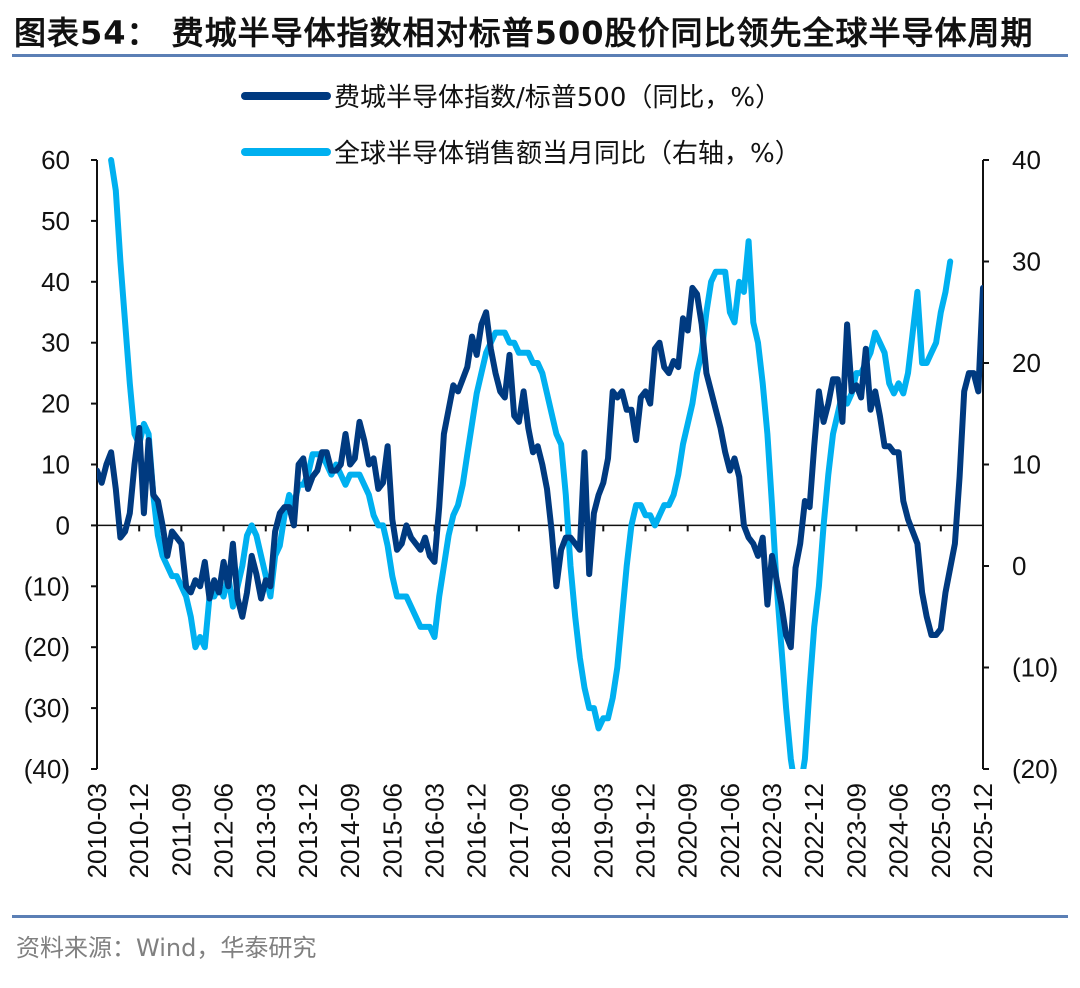 The width and height of the screenshot is (1080, 988). Describe the element at coordinates (1019, 566) in the screenshot. I see `right-y-tick-label: 0` at that location.